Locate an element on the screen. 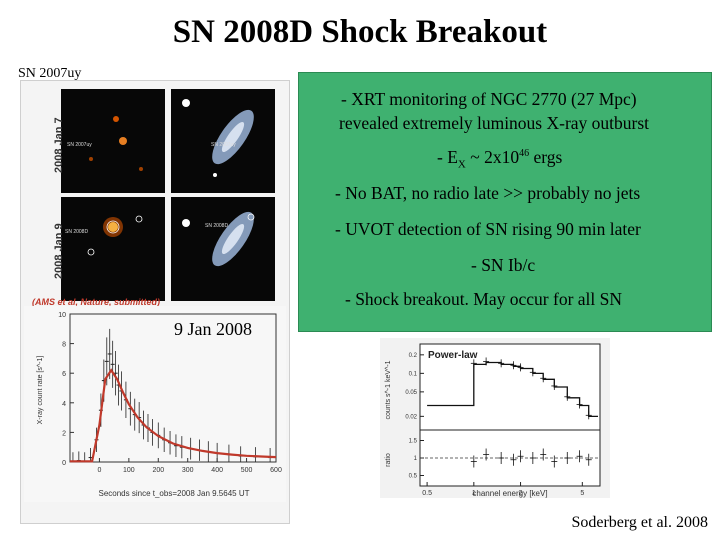  bullet-shock-breakout: - Shock breakout. May occur for all SN is located at coordinates (484, 299).